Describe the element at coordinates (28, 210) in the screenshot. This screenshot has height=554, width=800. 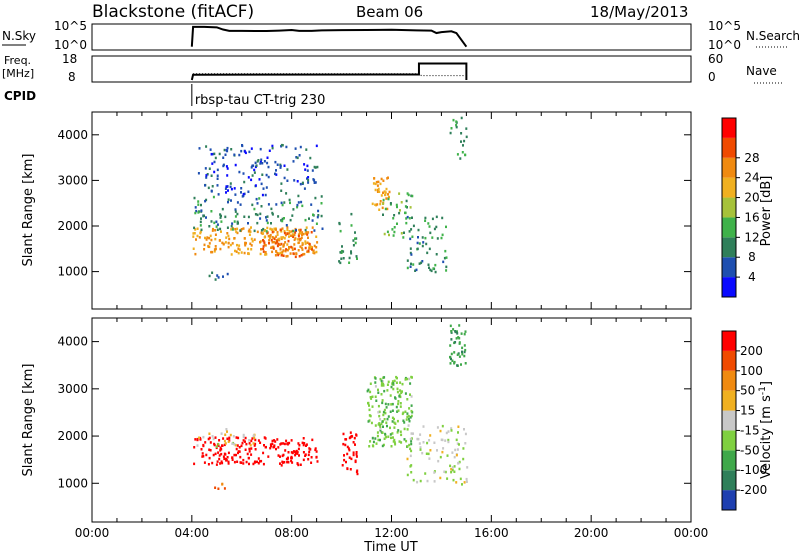
I see `power-y-axis-label: Slant Range [km]` at that location.